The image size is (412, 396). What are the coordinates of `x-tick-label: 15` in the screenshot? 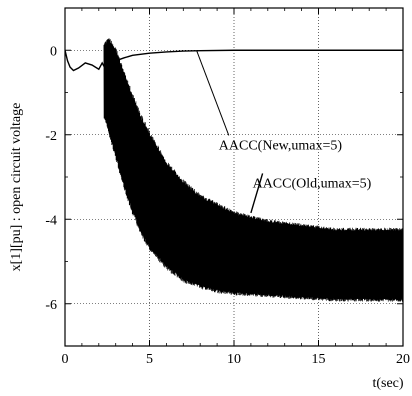 It's located at (319, 359).